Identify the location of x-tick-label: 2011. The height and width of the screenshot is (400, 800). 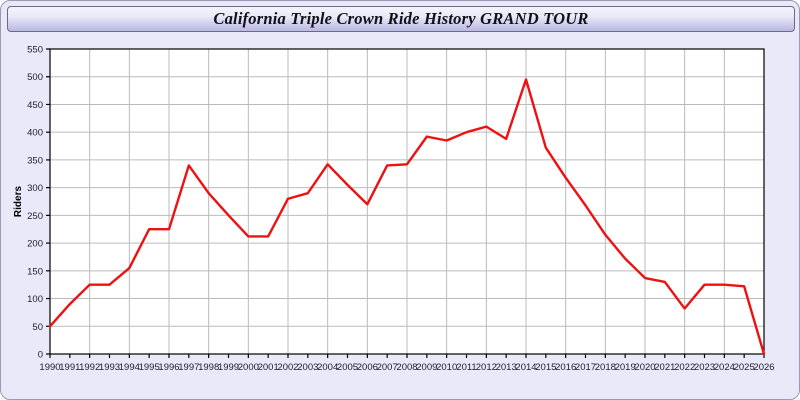
(466, 367).